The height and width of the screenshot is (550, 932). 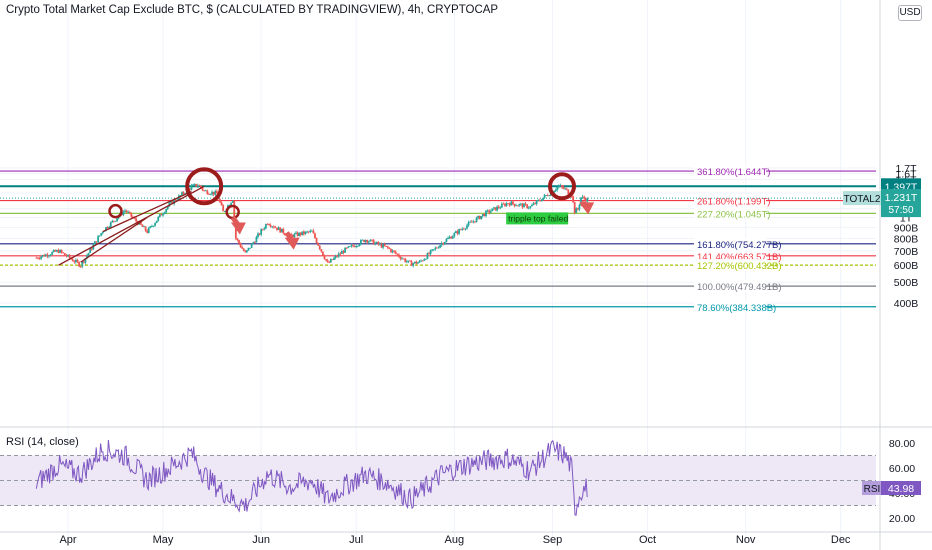 What do you see at coordinates (906, 239) in the screenshot?
I see `price-tick-label: 800B` at bounding box center [906, 239].